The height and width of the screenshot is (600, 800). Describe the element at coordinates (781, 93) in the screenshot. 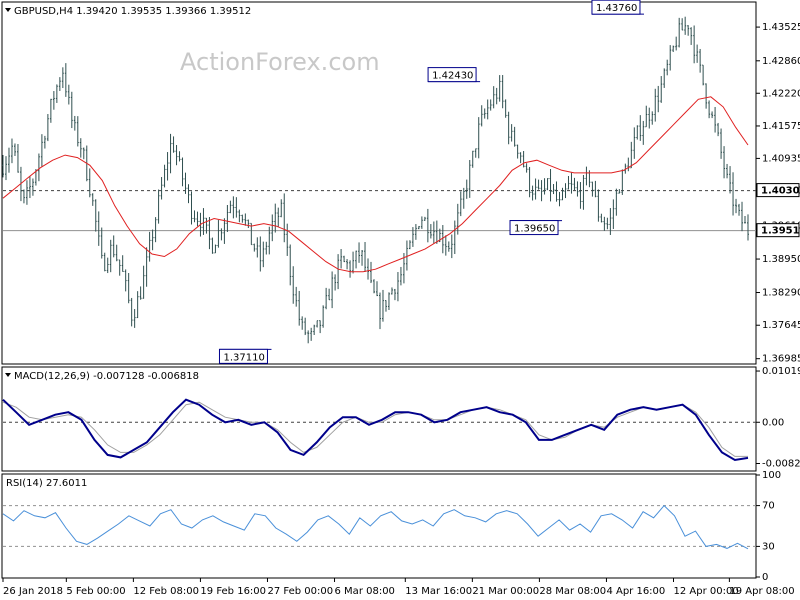

I see `price-y-tick-label: 1.42220` at that location.